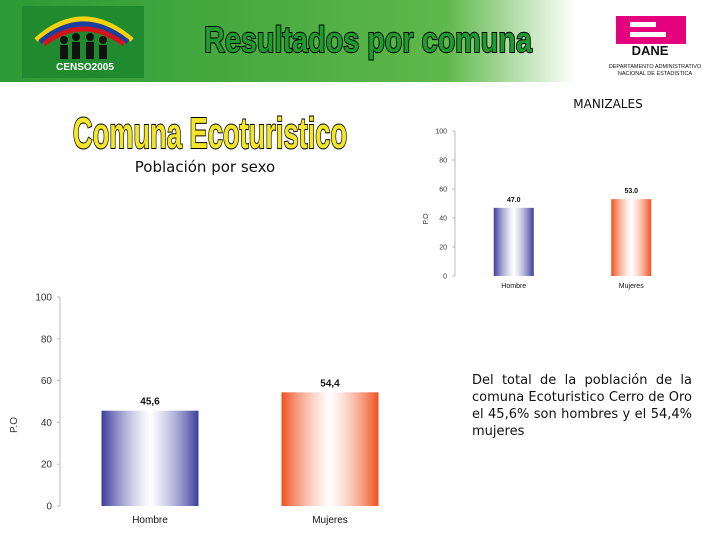 The image size is (720, 540). Describe the element at coordinates (368, 39) in the screenshot. I see `header-title: Resultados por comuna` at that location.